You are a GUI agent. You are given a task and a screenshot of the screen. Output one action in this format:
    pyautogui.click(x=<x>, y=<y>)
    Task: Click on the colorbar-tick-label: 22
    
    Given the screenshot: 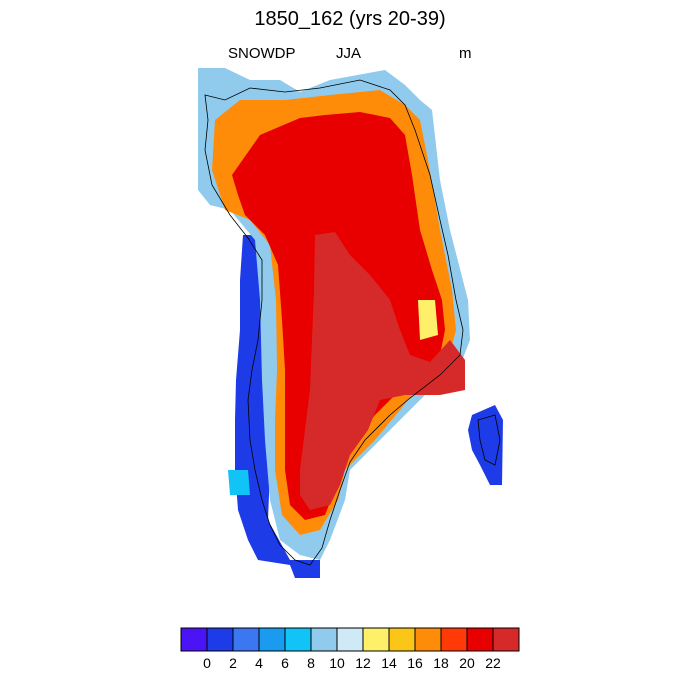 What is the action you would take?
    pyautogui.click(x=493, y=663)
    